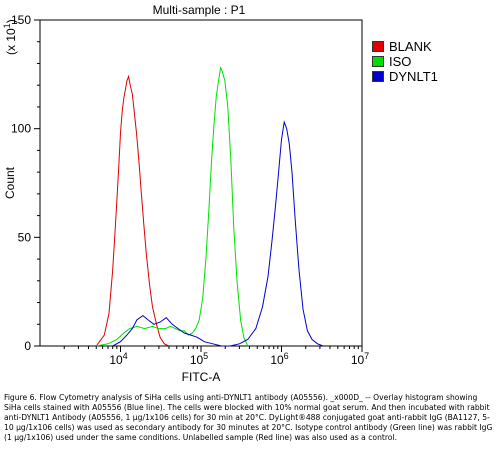 This screenshot has width=500, height=464. What do you see at coordinates (286, 356) in the screenshot?
I see `x-tick-exponent: 6` at bounding box center [286, 356].